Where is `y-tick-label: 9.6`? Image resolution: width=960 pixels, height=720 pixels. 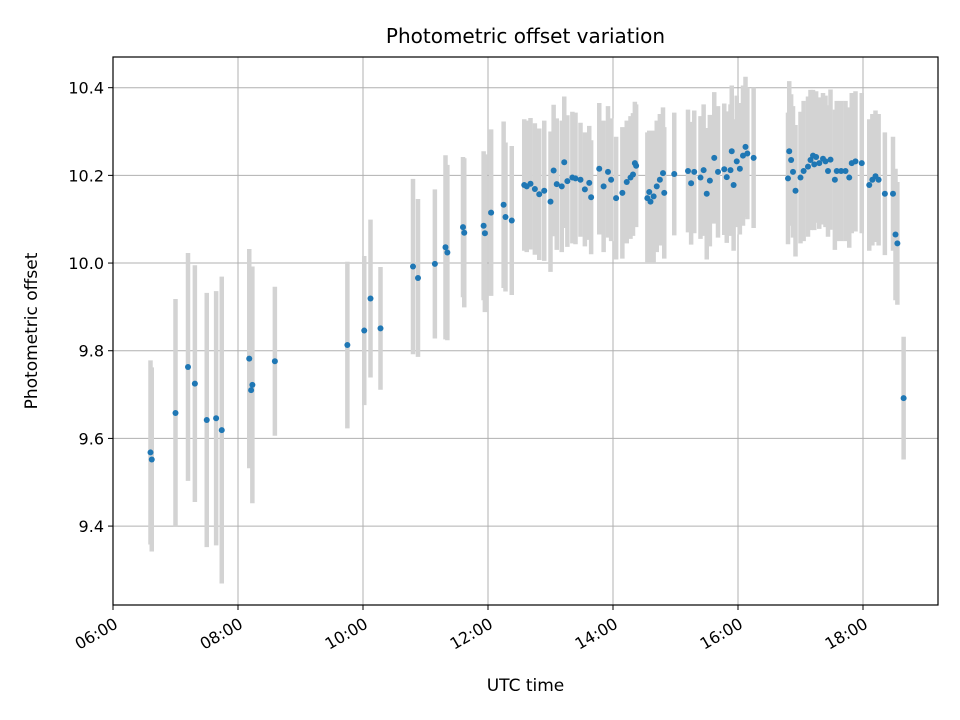
y-tick-label: 9.6 is located at coordinates (91, 438).